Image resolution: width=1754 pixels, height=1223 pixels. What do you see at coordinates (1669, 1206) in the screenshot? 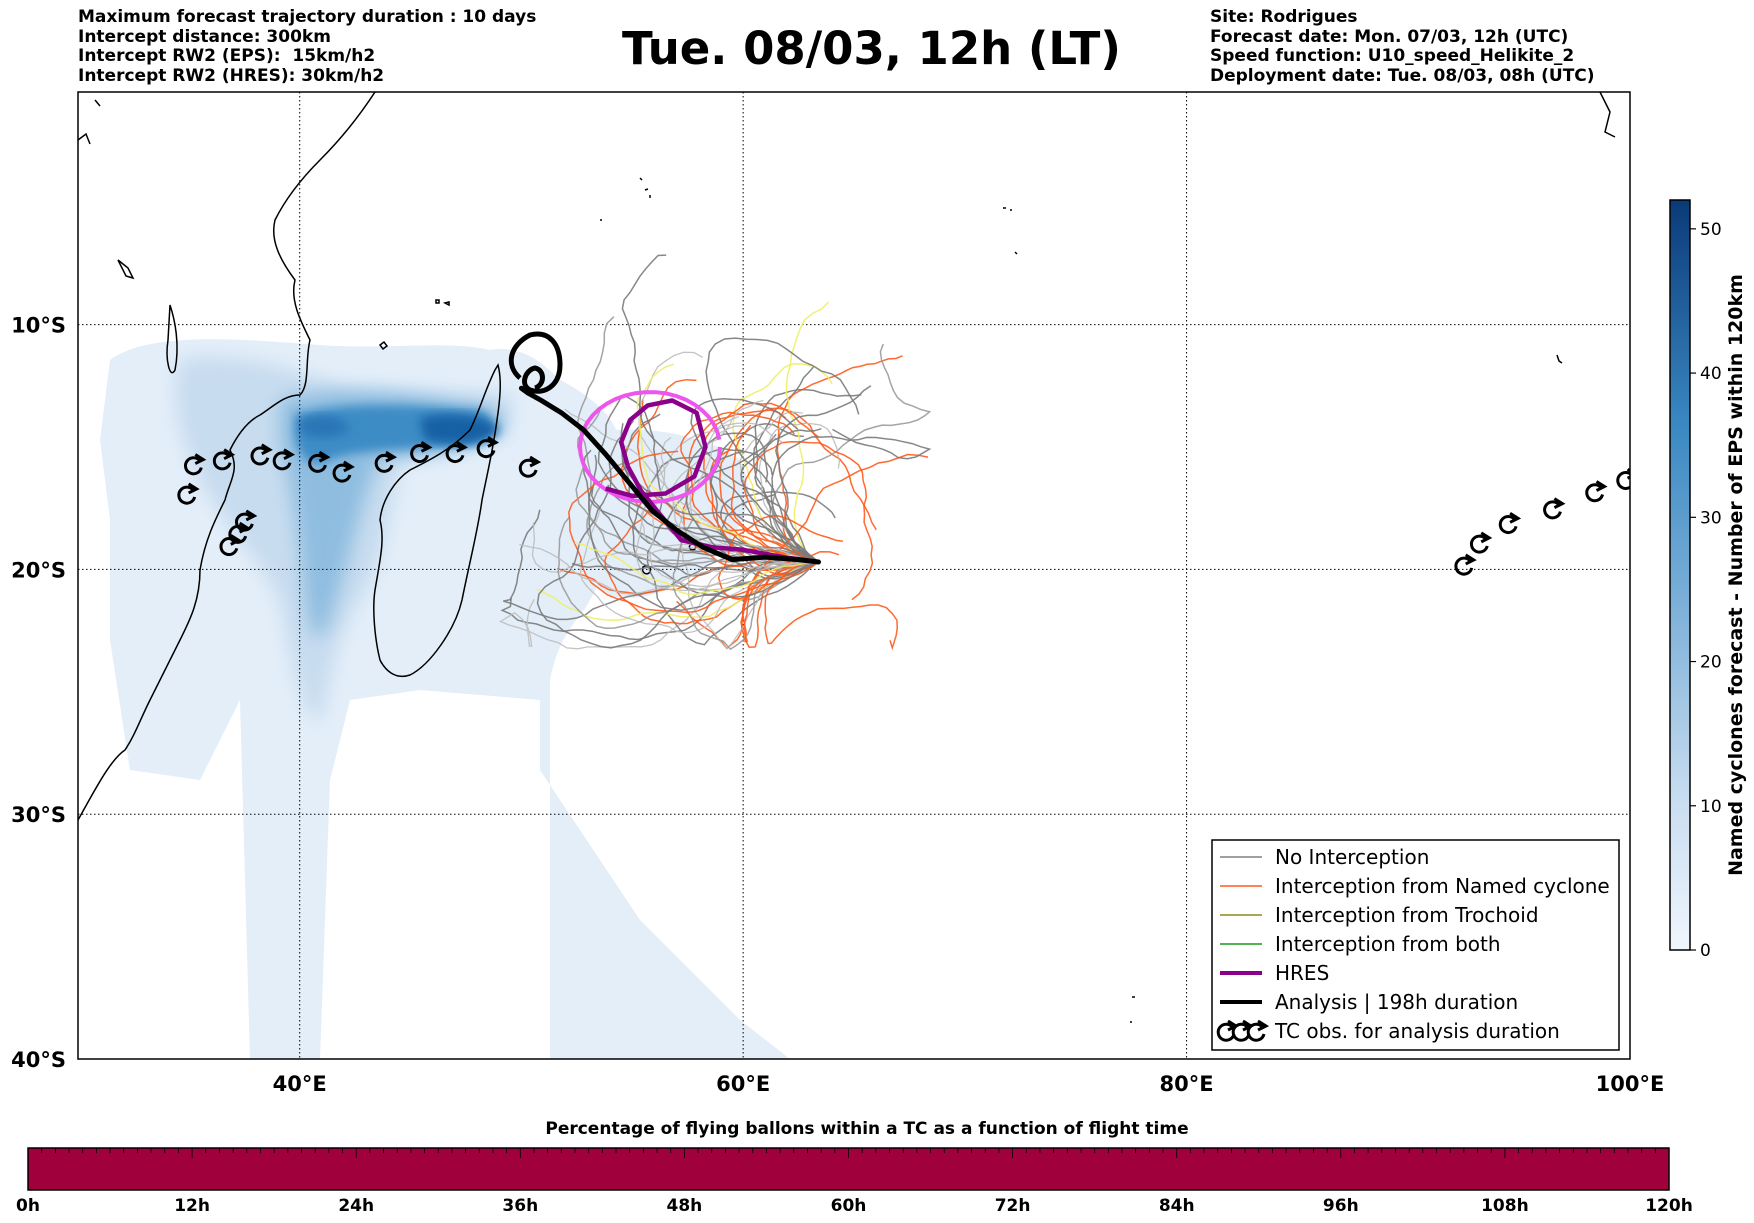
I see `time-bar-tick-label: 120h` at bounding box center [1669, 1206].